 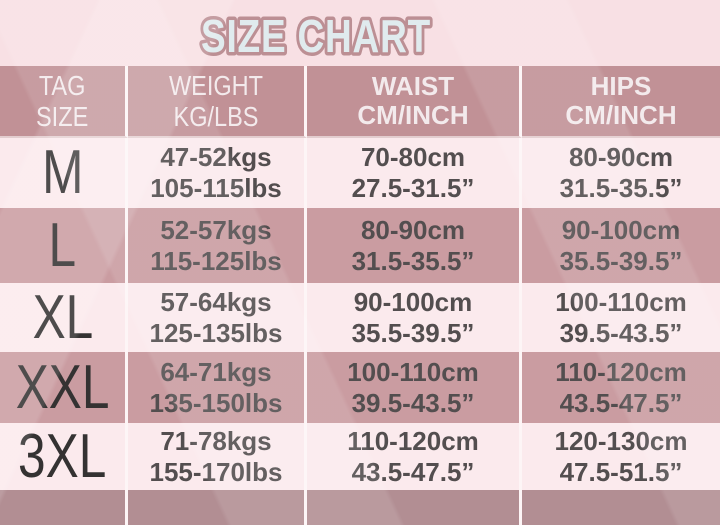 I want to click on hips-inch-value: 31.5-35.5”, so click(x=621, y=188).